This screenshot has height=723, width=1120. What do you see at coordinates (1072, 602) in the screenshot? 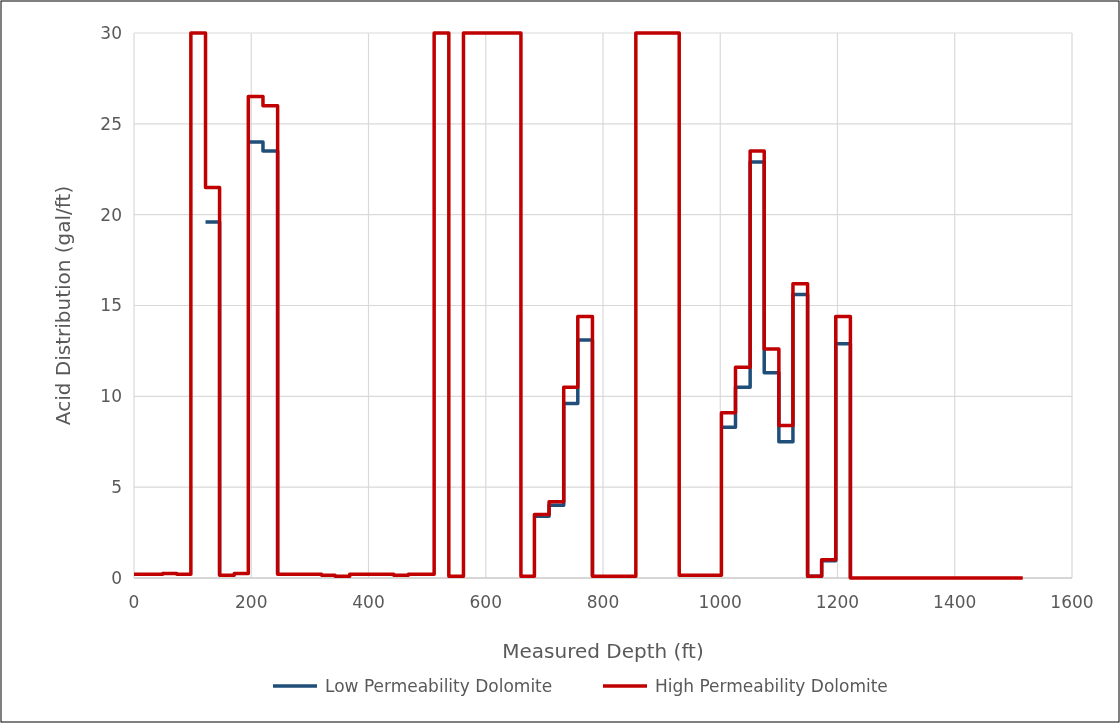
I see `x-tick-label: 1600` at bounding box center [1072, 602].